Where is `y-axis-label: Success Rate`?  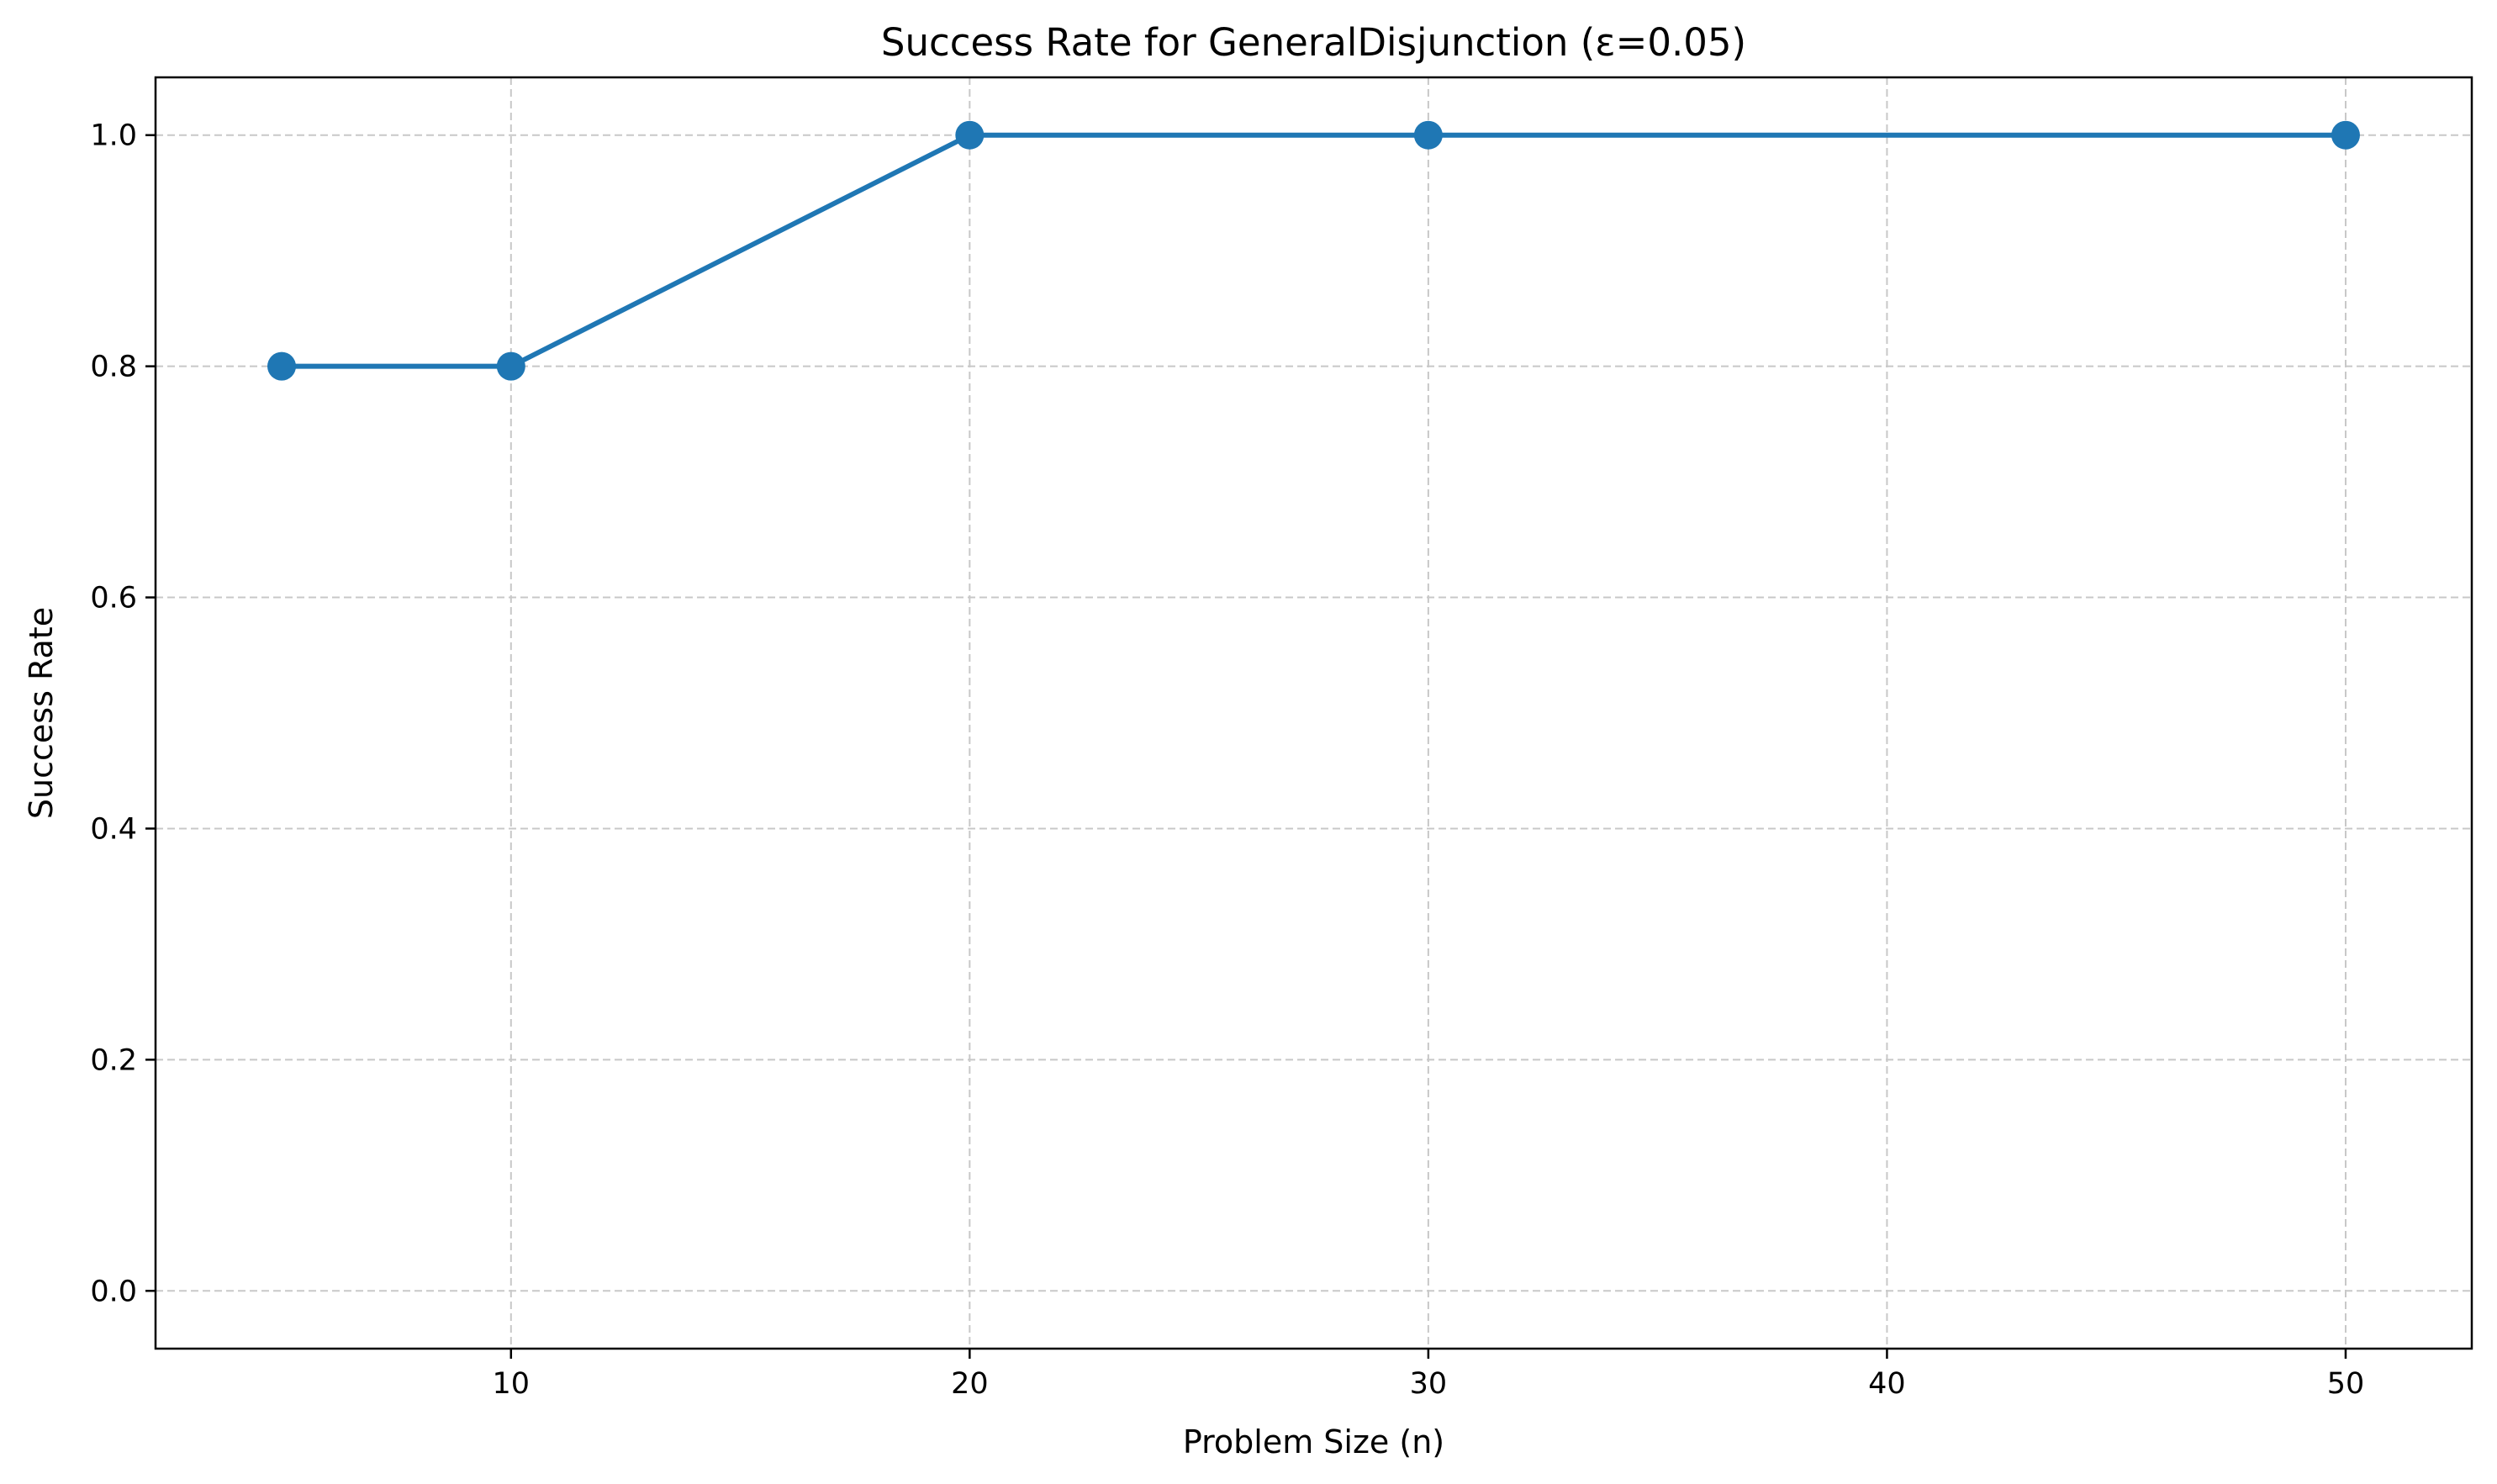 y-axis-label: Success Rate is located at coordinates (41, 713).